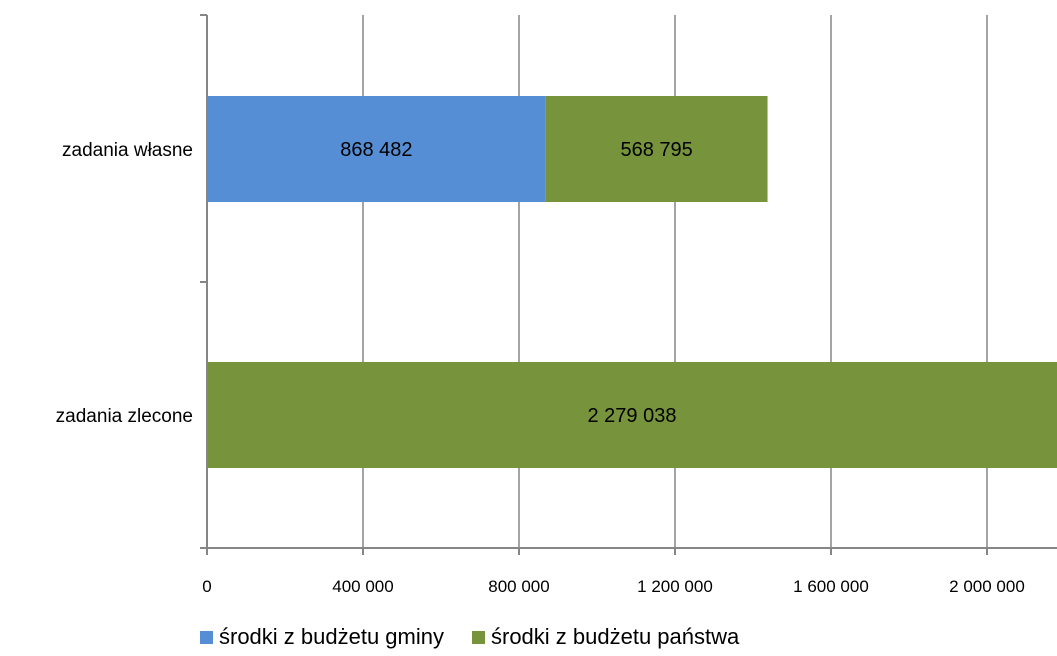 Image resolution: width=1057 pixels, height=656 pixels. What do you see at coordinates (362, 586) in the screenshot?
I see `x-tick-label: 400 000` at bounding box center [362, 586].